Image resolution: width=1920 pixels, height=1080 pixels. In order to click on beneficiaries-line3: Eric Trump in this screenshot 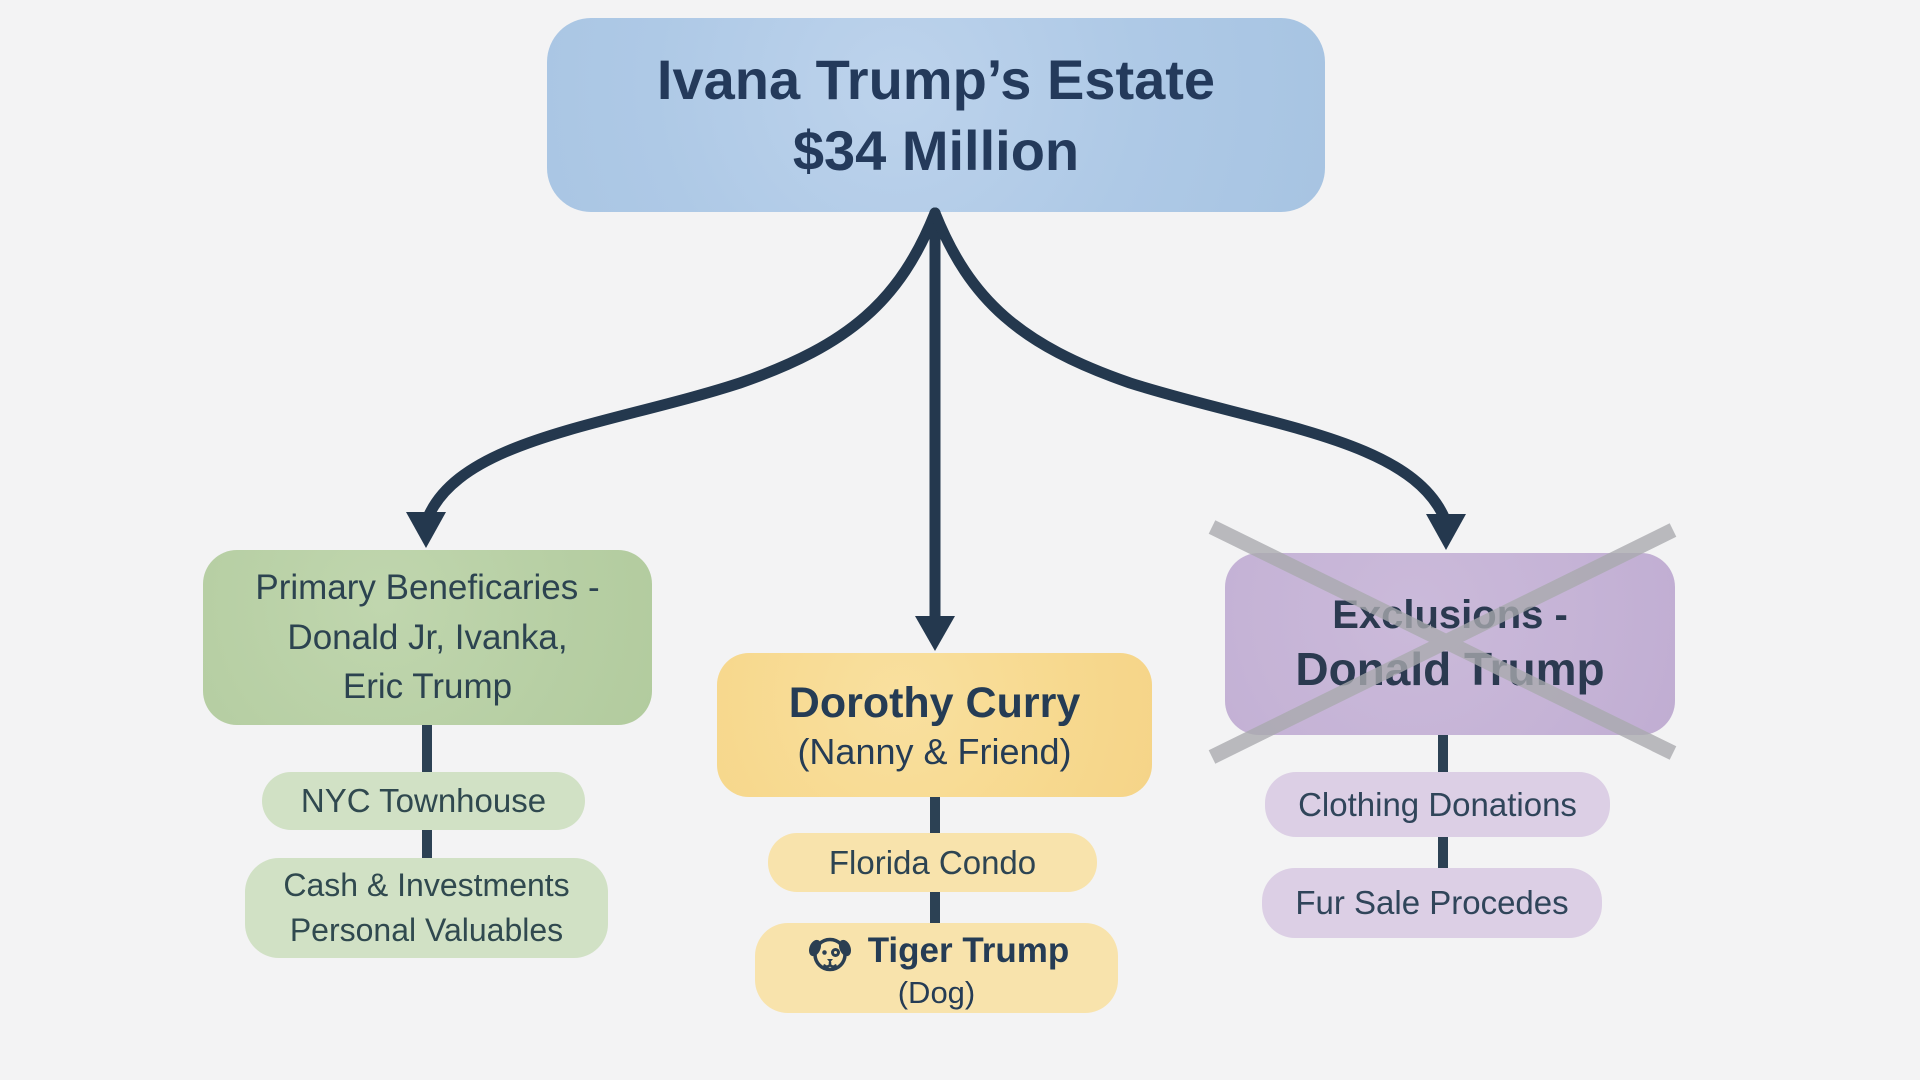, I will do `click(427, 687)`.